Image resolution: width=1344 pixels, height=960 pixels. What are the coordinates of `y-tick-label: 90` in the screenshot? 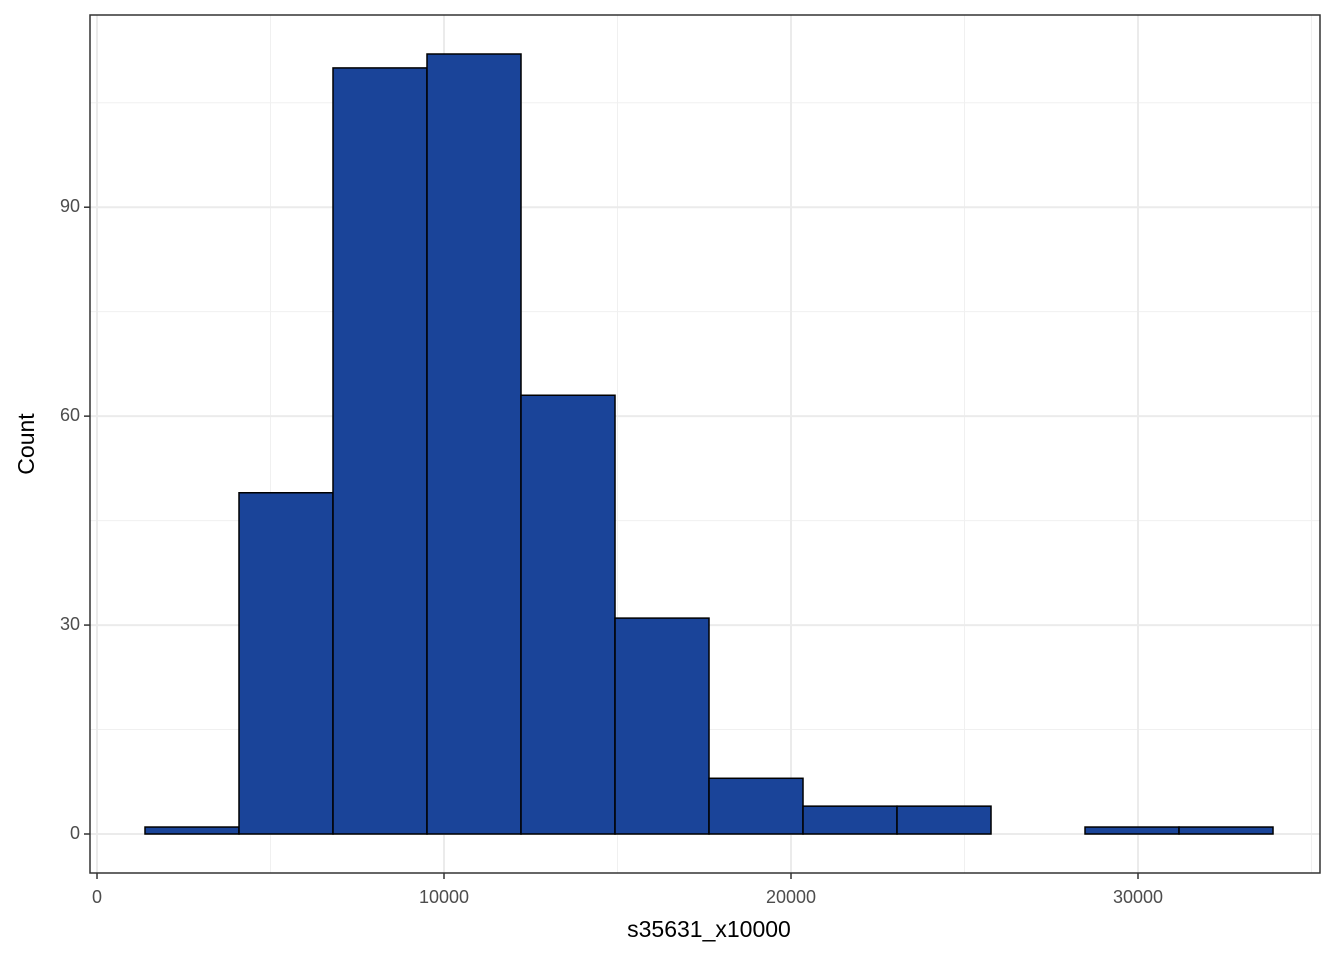 It's located at (70, 206).